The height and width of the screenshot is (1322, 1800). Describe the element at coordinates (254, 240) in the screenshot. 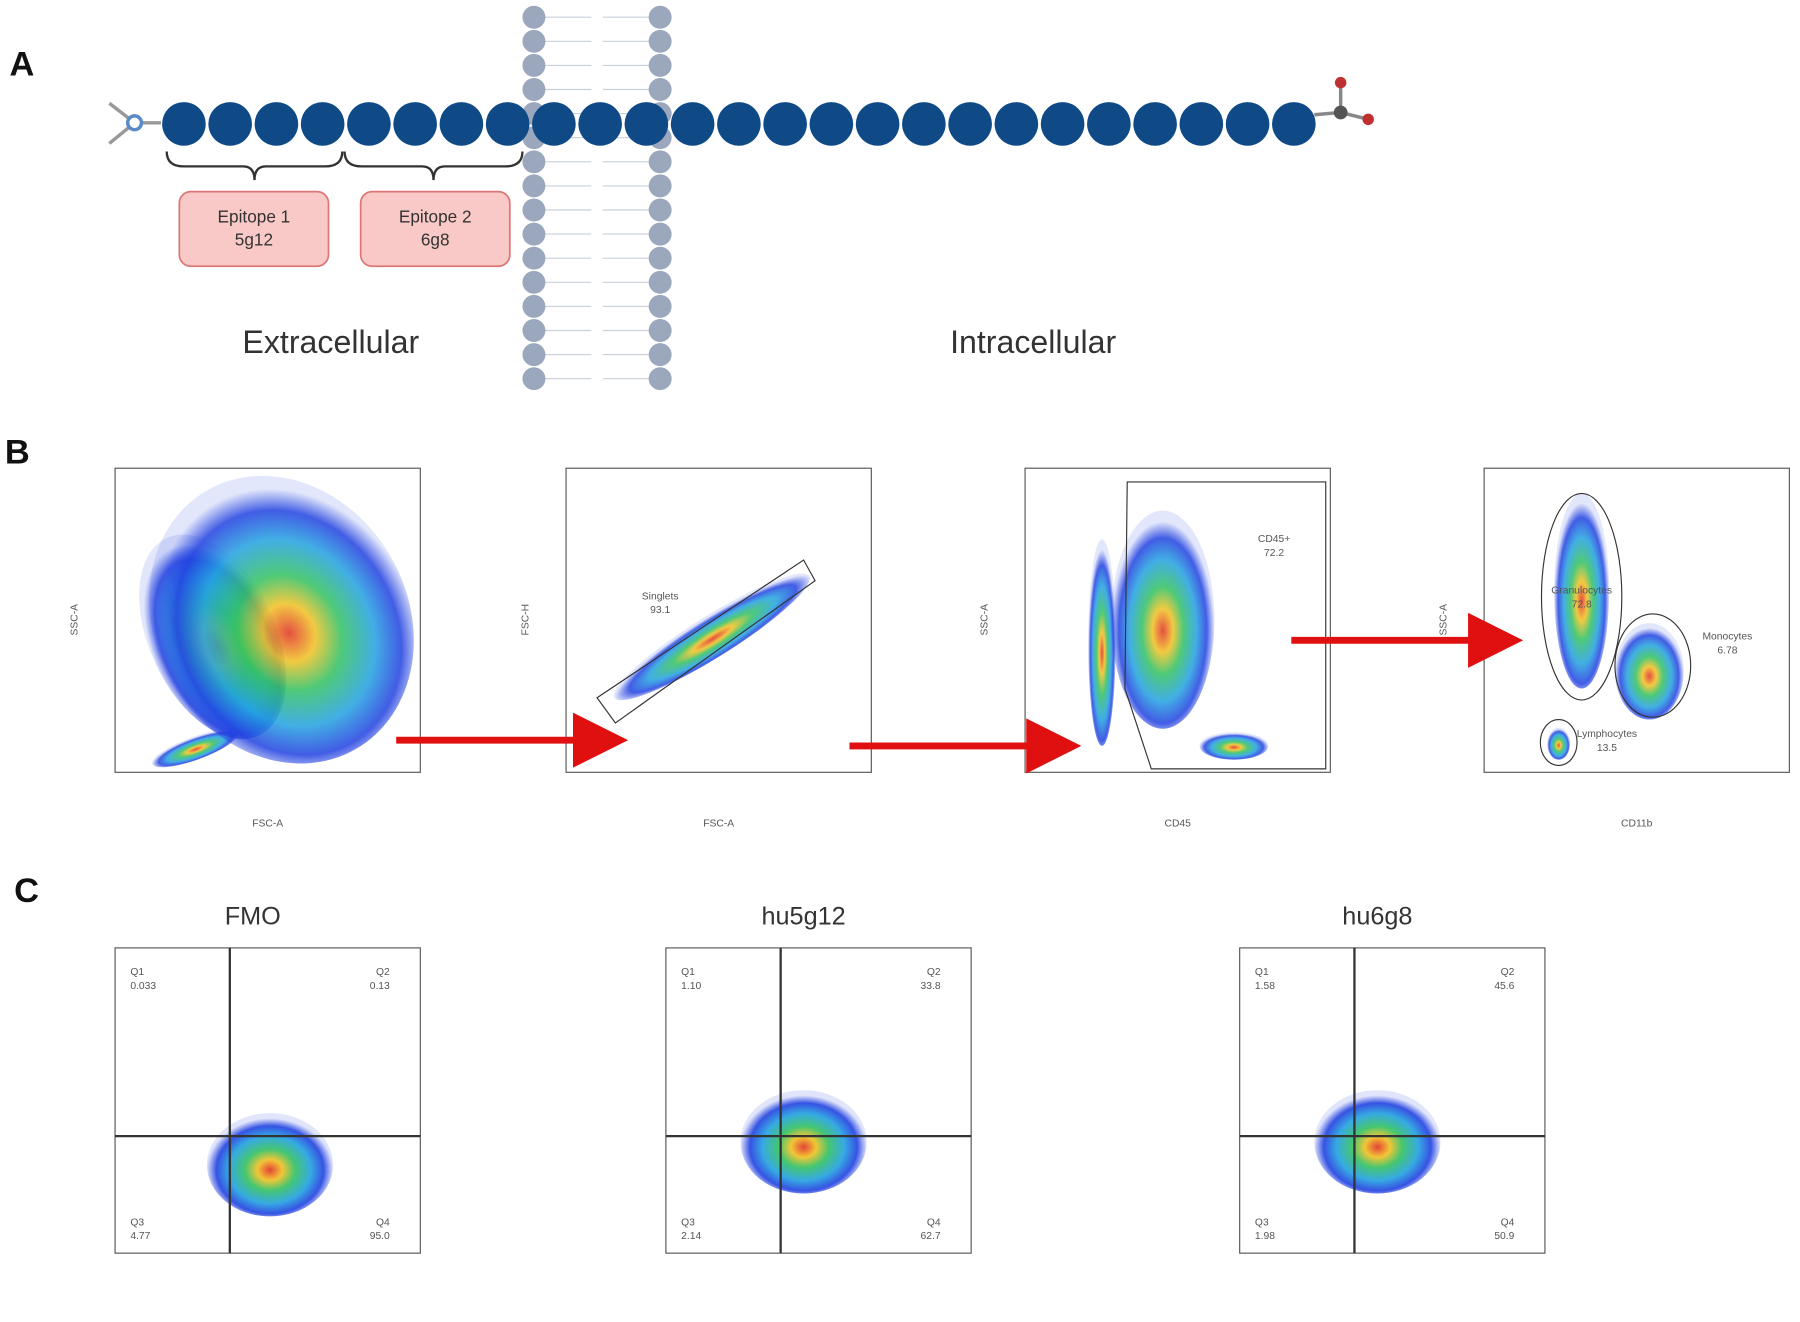

I see `epitope-antibody: 5g12` at that location.